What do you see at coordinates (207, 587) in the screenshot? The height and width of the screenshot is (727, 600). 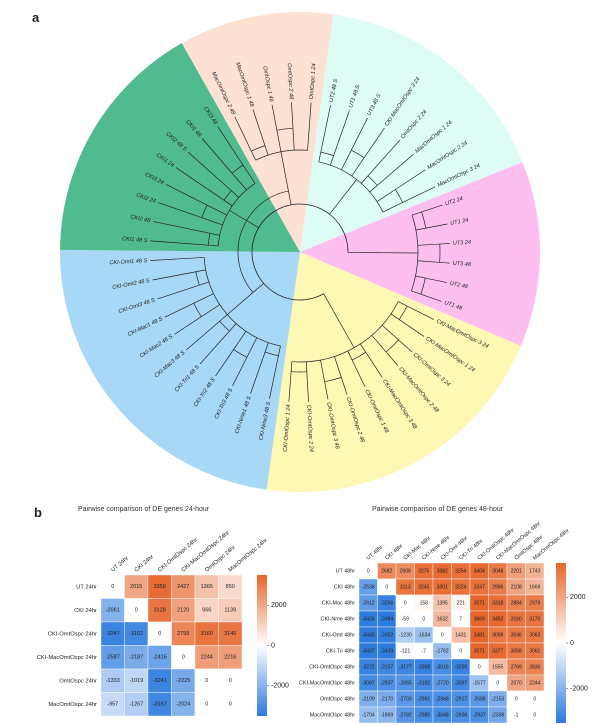 I see `cell-value: 1365` at bounding box center [207, 587].